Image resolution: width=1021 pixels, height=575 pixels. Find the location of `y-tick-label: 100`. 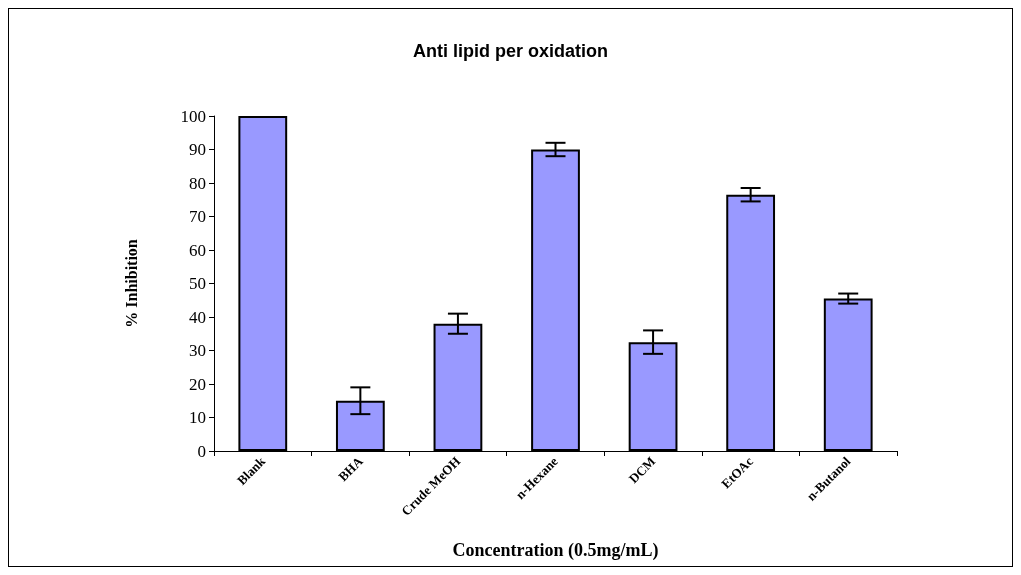

y-tick-label: 100 is located at coordinates (193, 116).